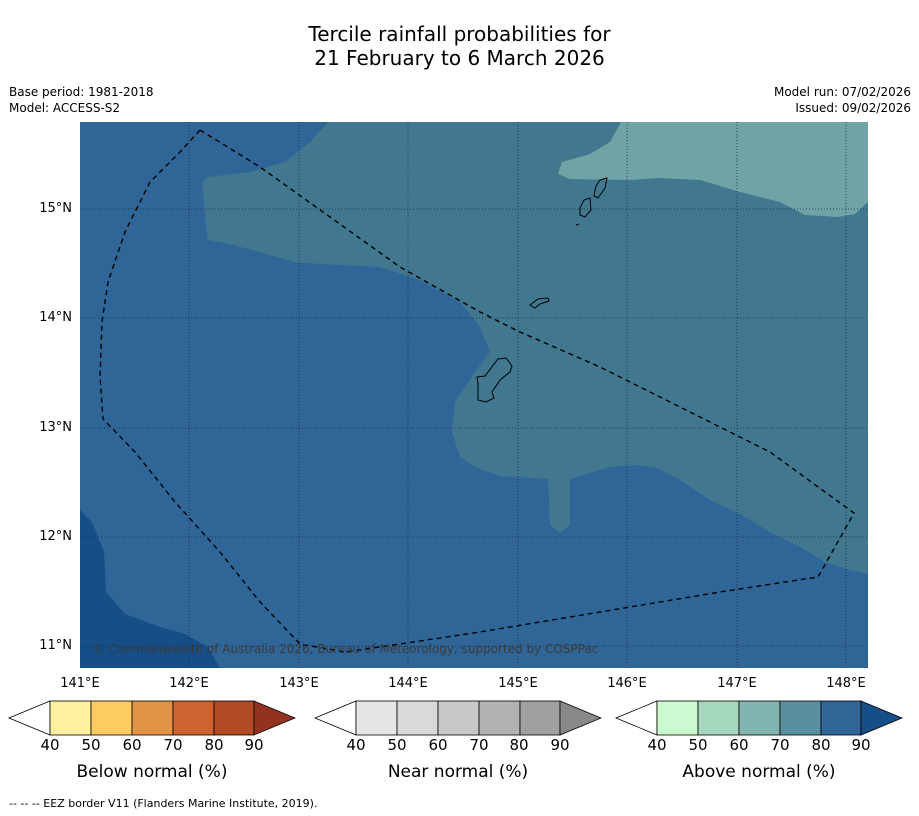 The width and height of the screenshot is (919, 816). Describe the element at coordinates (254, 745) in the screenshot. I see `cbar-below-tick-90: 90` at that location.